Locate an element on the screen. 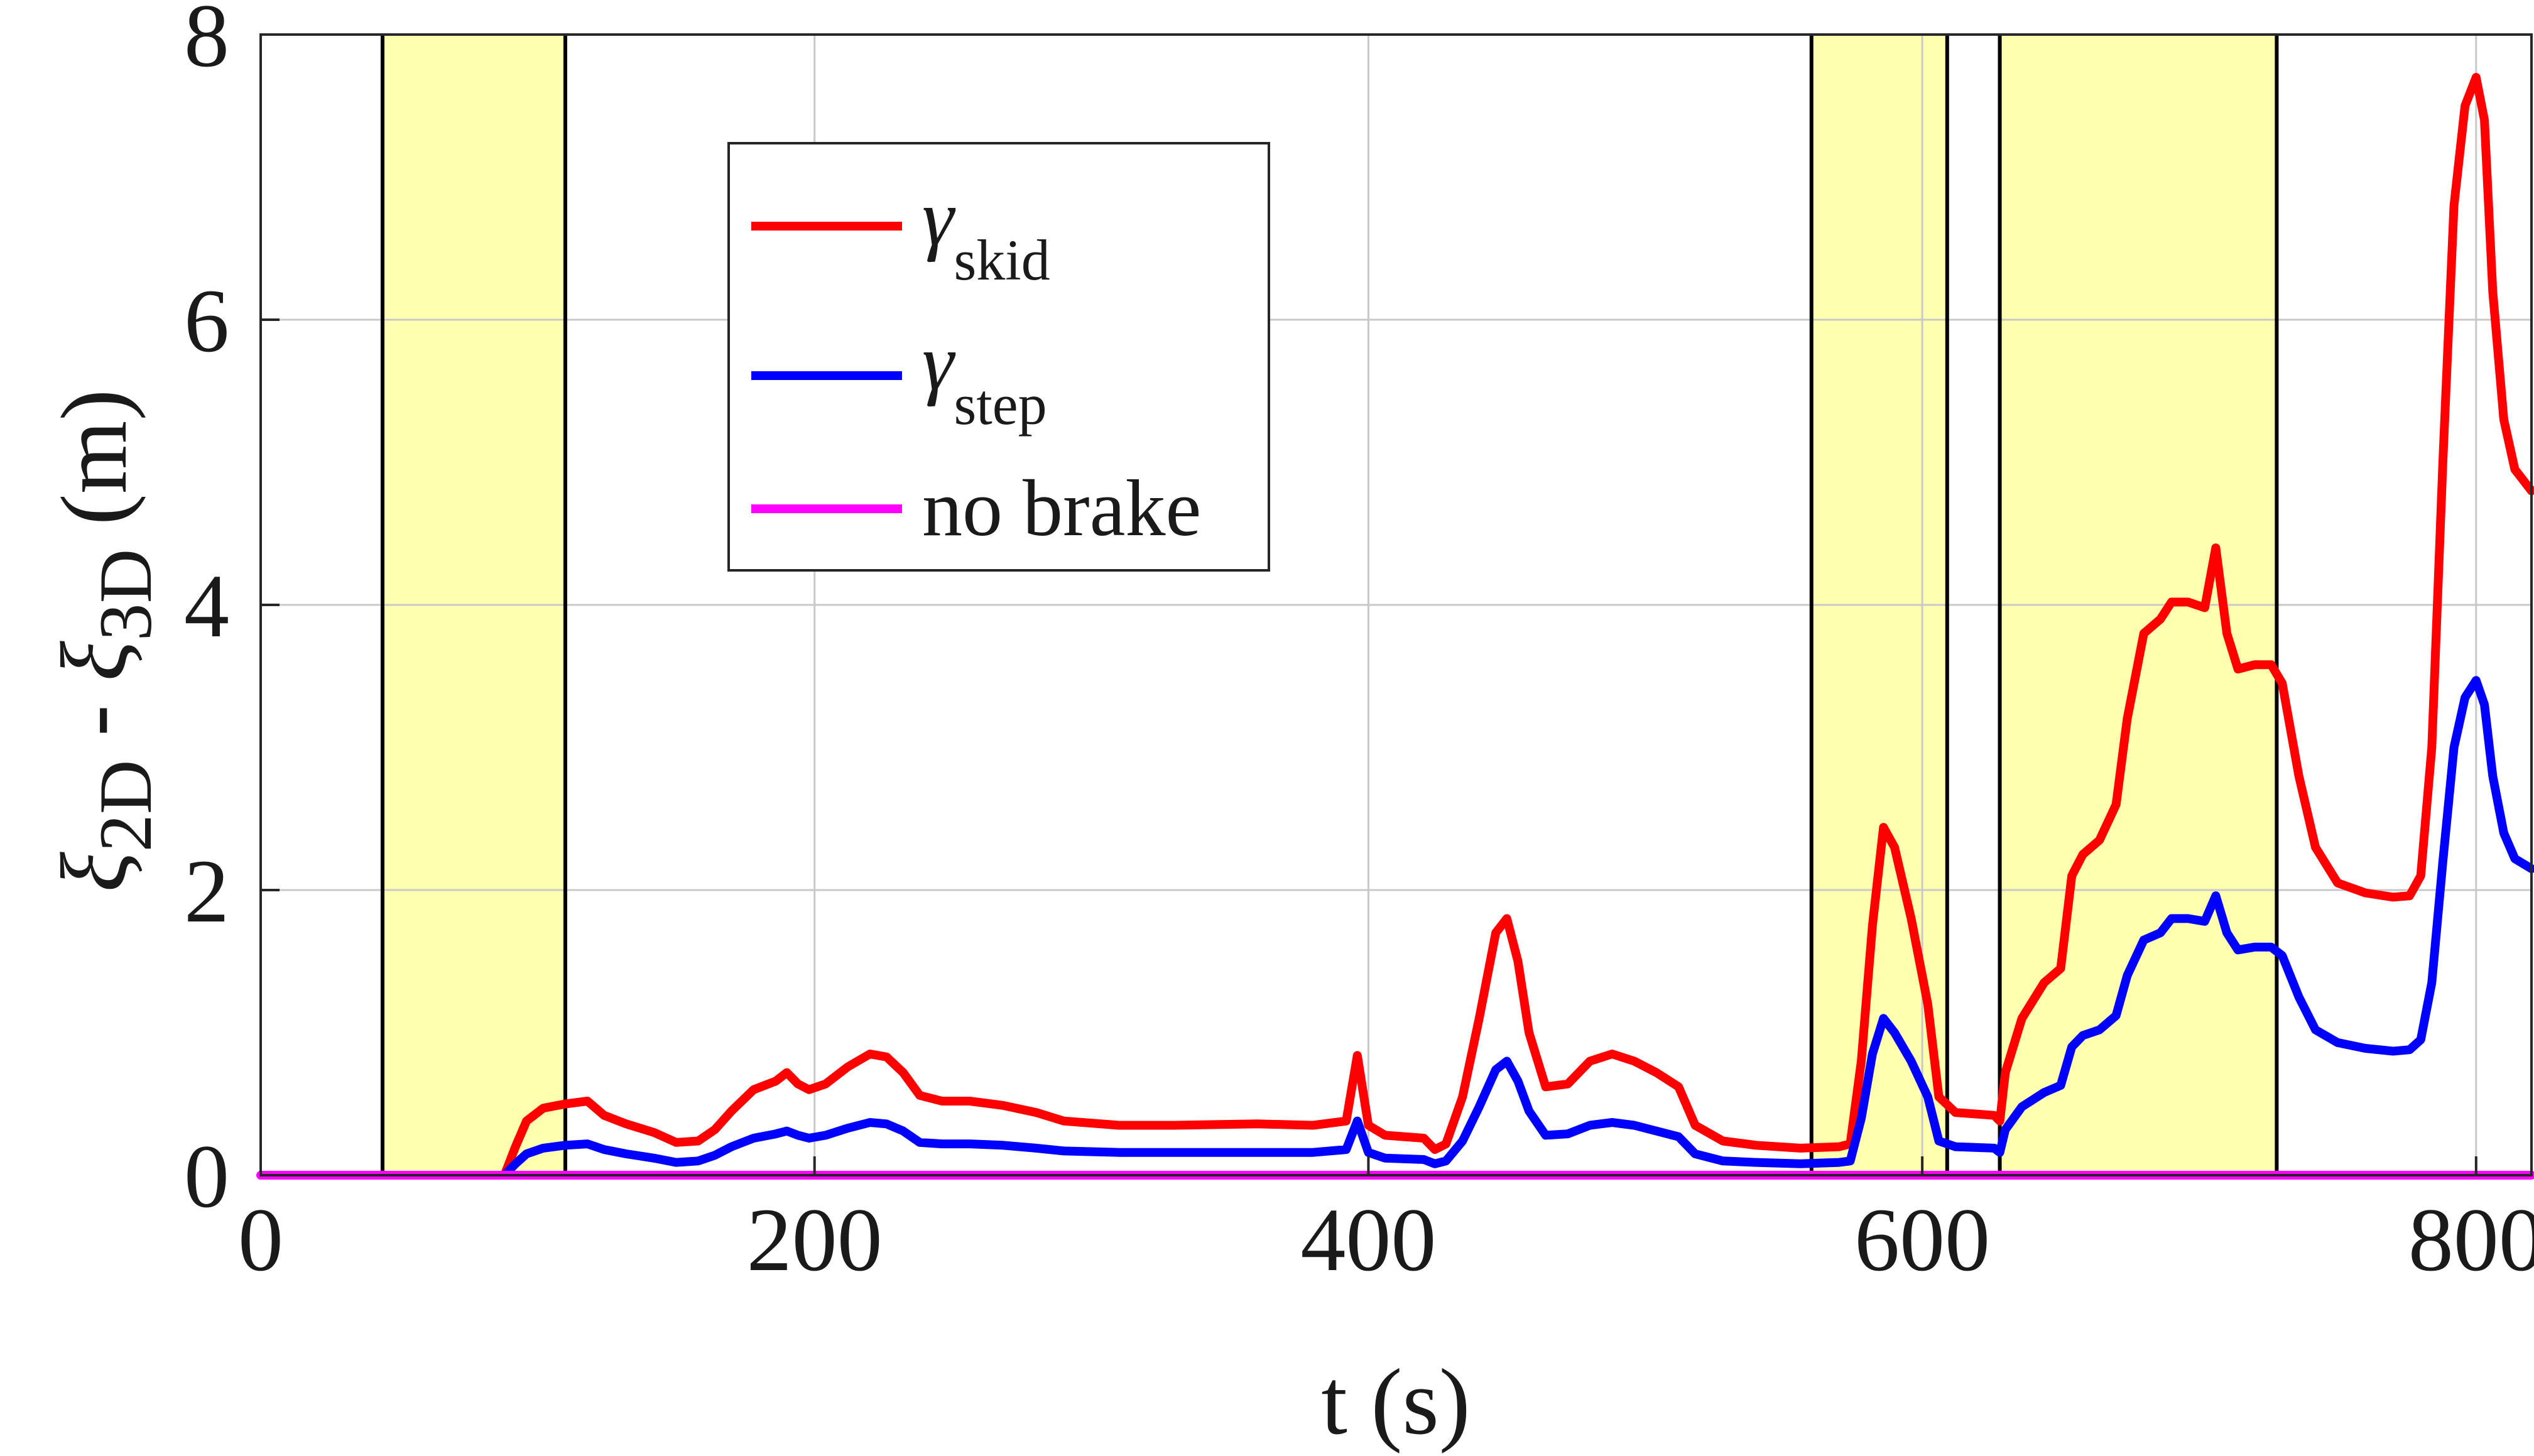 Image resolution: width=2534 pixels, height=1456 pixels. legend-skid-sub: skid is located at coordinates (1002, 260).